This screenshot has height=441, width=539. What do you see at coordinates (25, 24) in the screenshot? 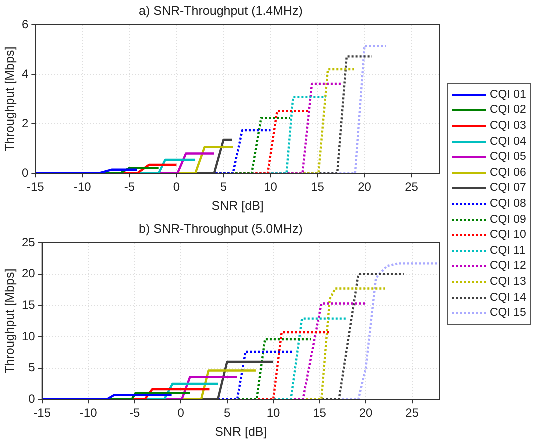
I see `y-tick-label: 6` at bounding box center [25, 24].